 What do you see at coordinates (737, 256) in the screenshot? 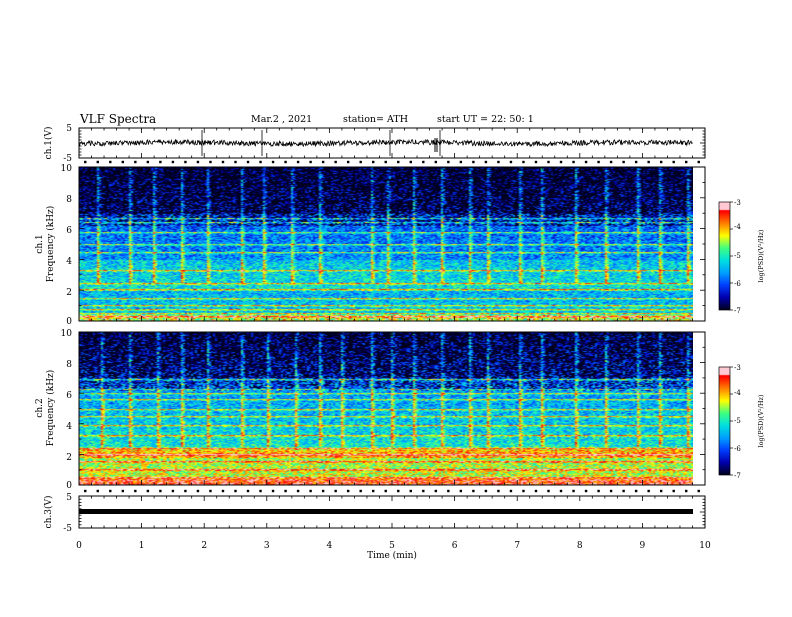
I see `cb1-tick-m5: -5` at bounding box center [737, 256].